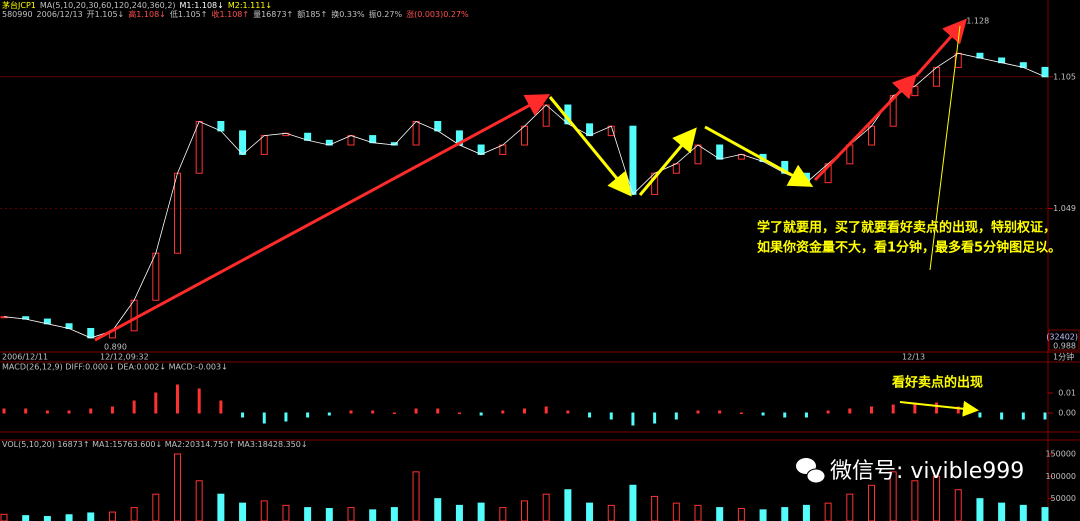 Image resolution: width=1080 pixels, height=521 pixels. What do you see at coordinates (60, 14) in the screenshot?
I see `header-item: 2006/12/13` at bounding box center [60, 14].